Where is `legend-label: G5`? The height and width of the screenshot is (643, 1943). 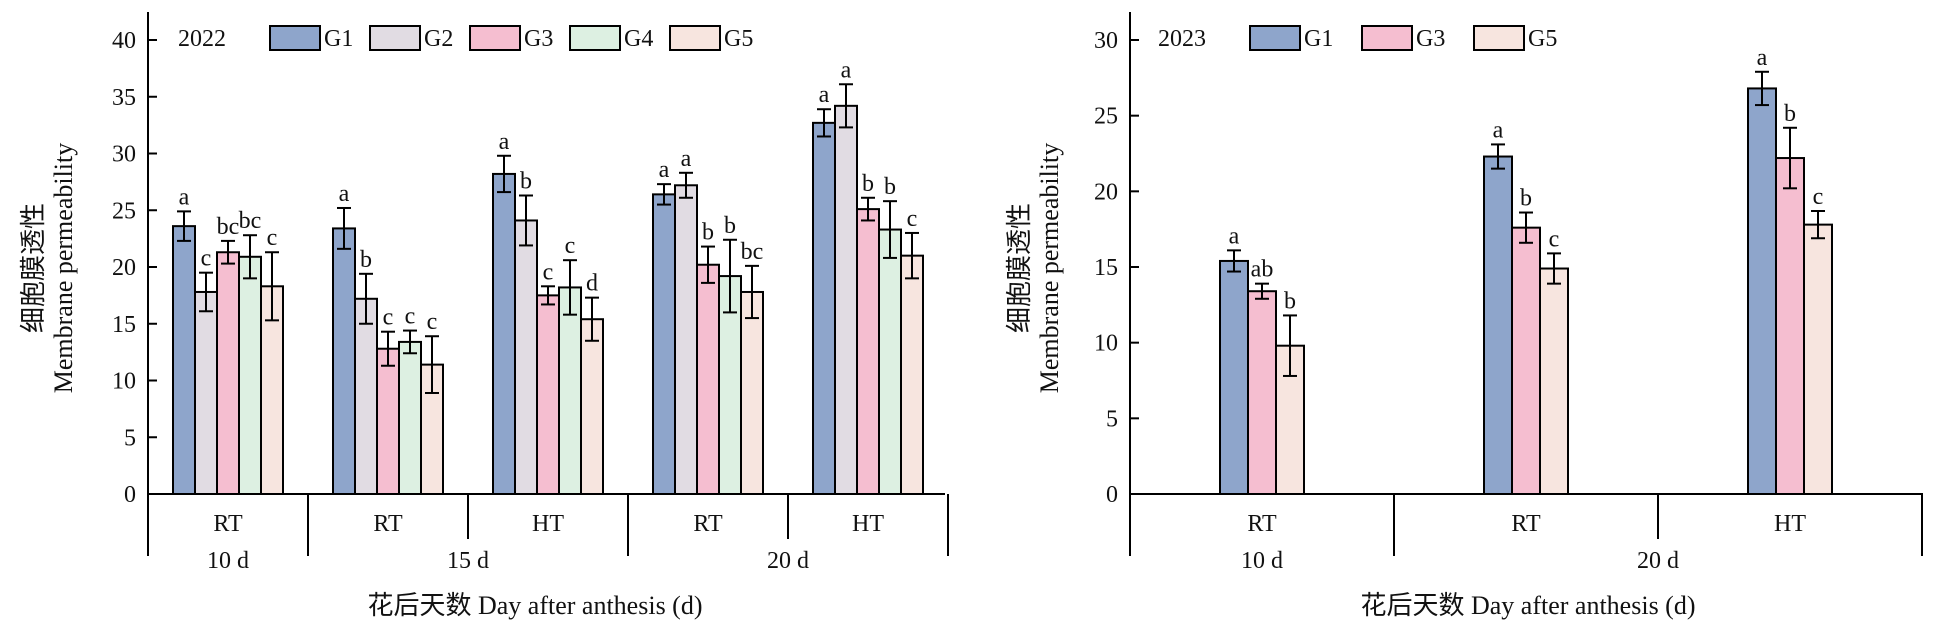 legend-label: G5 is located at coordinates (1542, 39).